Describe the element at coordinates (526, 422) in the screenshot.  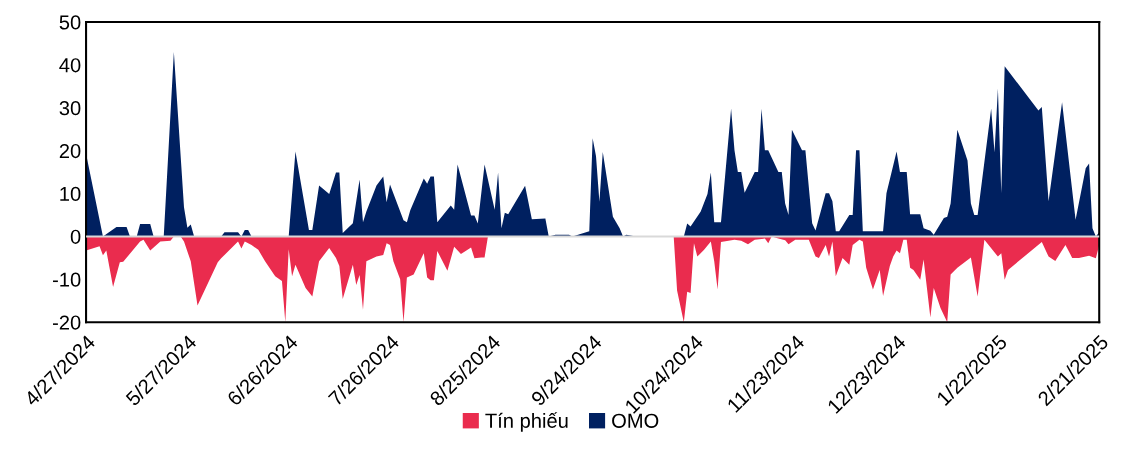
I see `legend-label: Tín phiếu` at that location.